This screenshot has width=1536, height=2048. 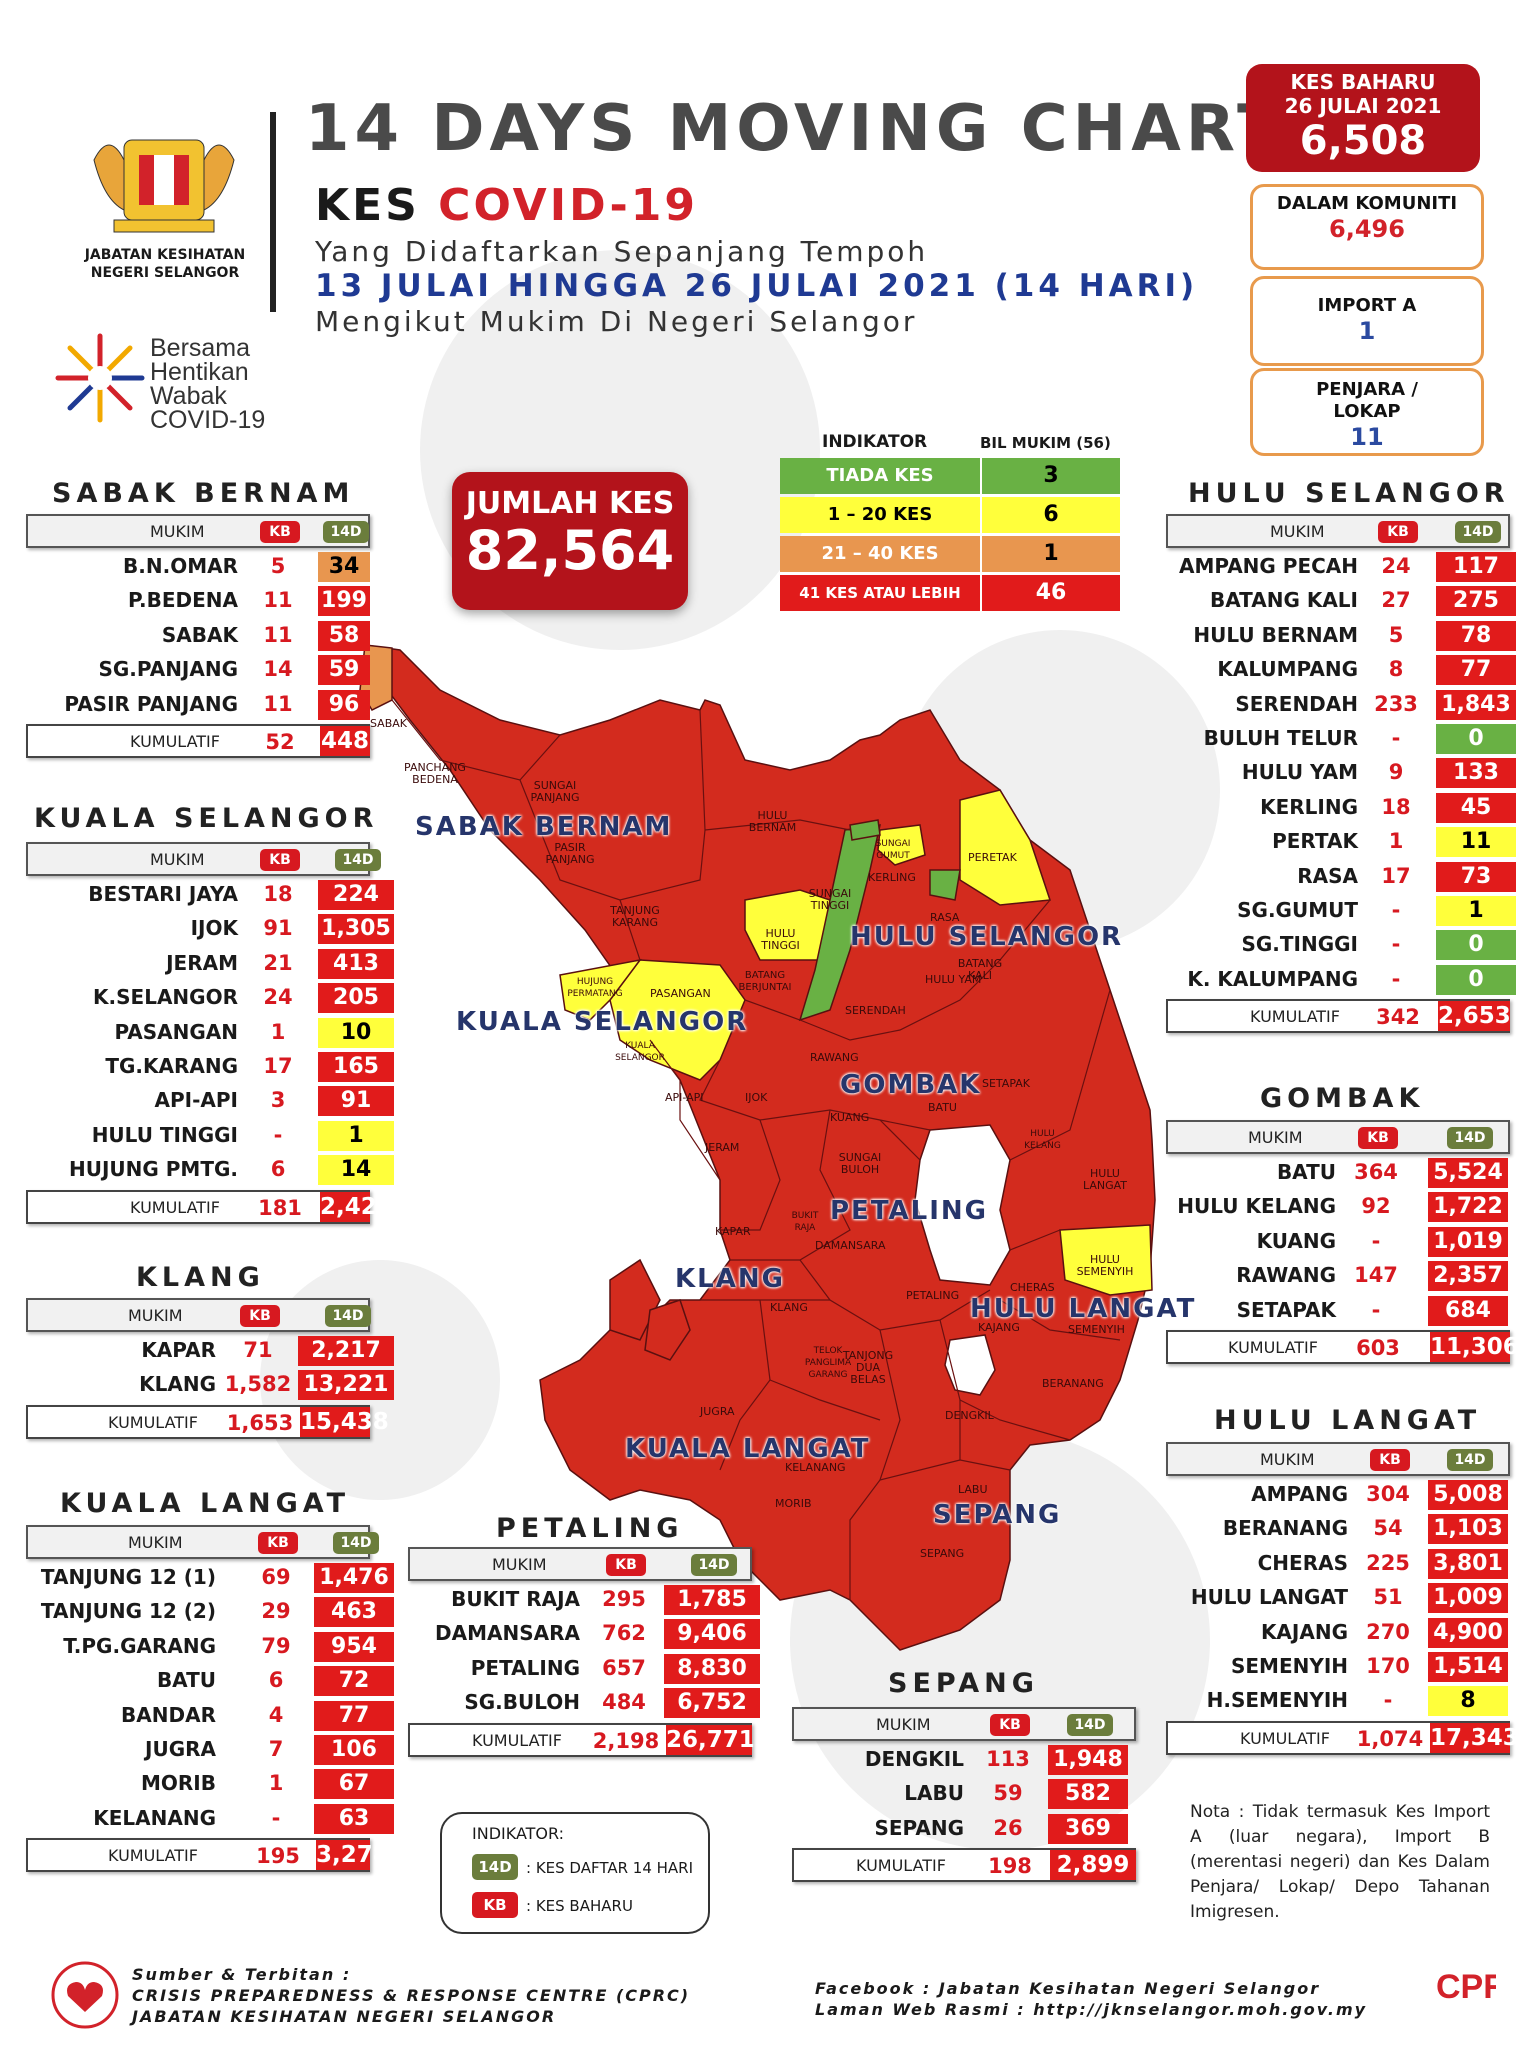 What do you see at coordinates (1476, 601) in the screenshot?
I see `14d-value: 275` at bounding box center [1476, 601].